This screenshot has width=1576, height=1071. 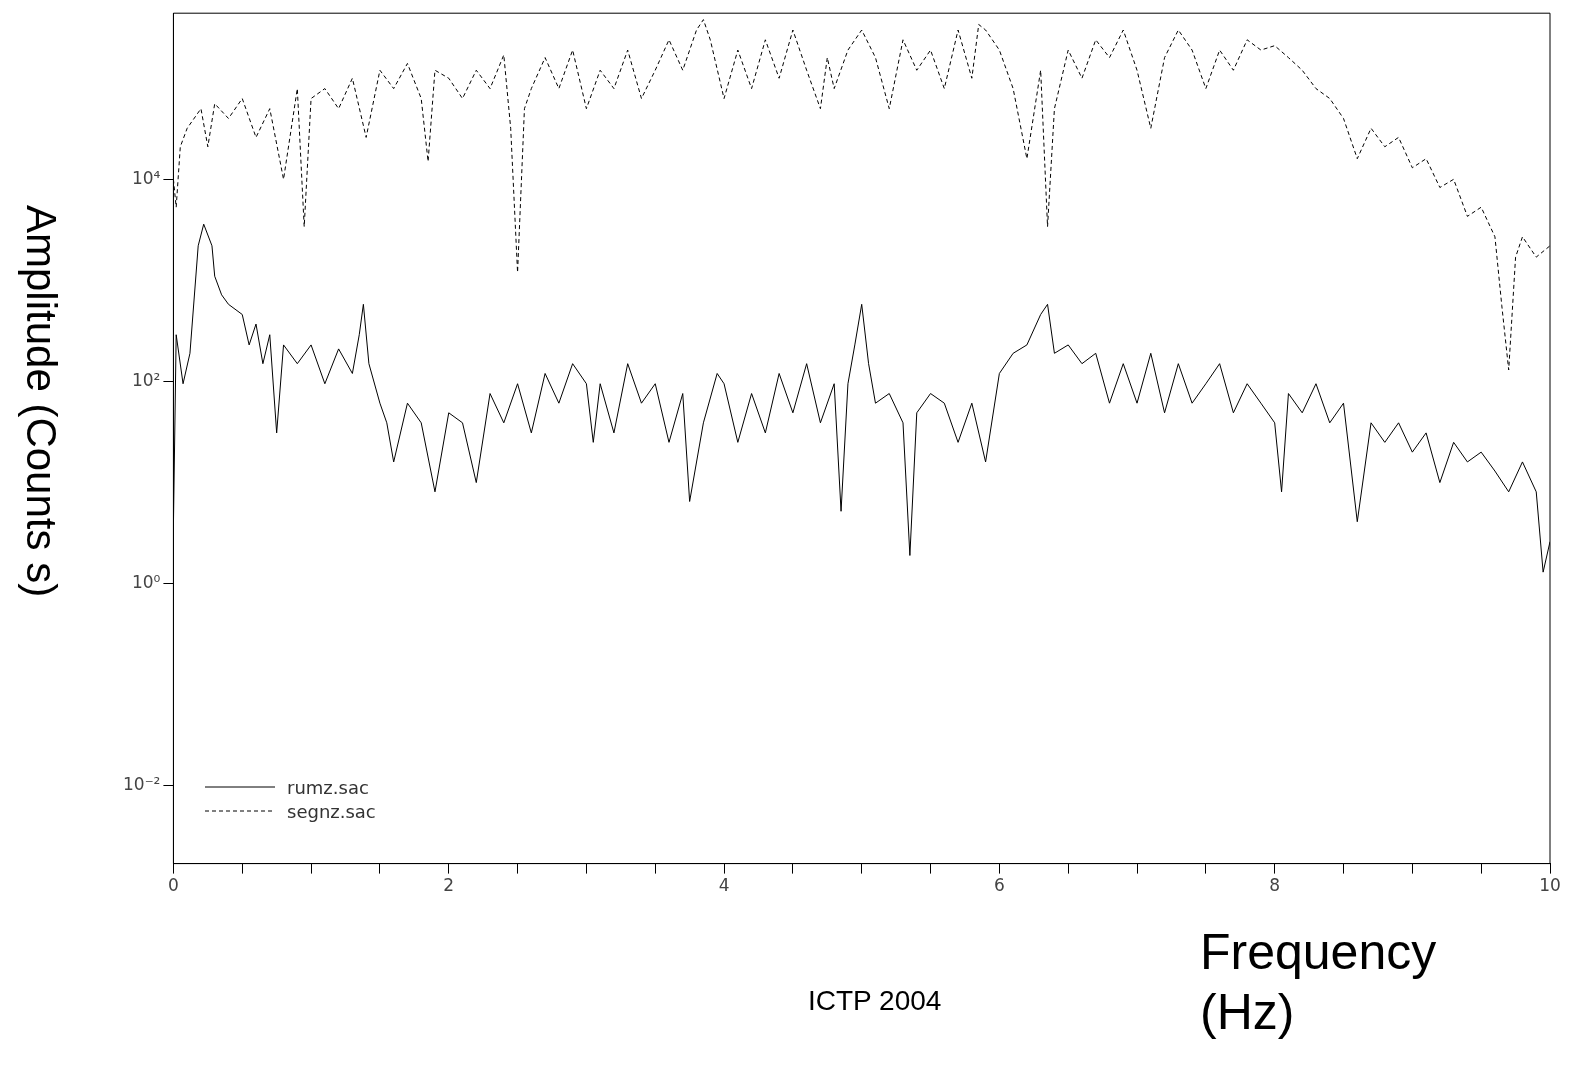 I want to click on x-axis-title: Frequency (Hz), so click(x=1319, y=982).